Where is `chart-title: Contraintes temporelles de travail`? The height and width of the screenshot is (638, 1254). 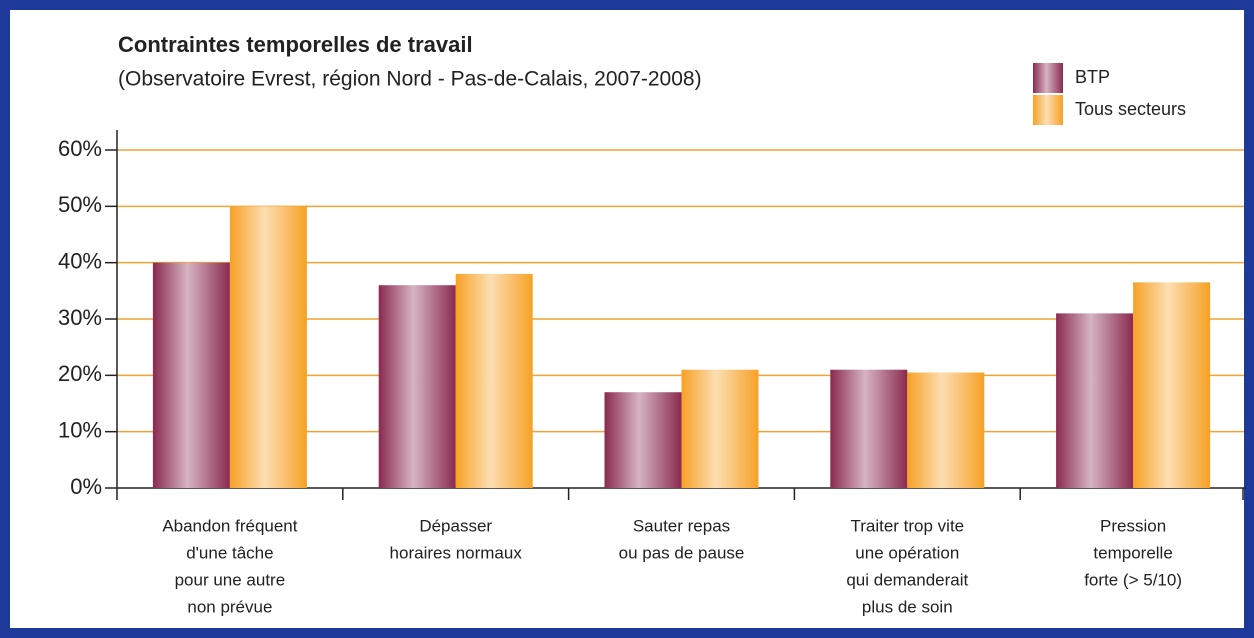 chart-title: Contraintes temporelles de travail is located at coordinates (295, 44).